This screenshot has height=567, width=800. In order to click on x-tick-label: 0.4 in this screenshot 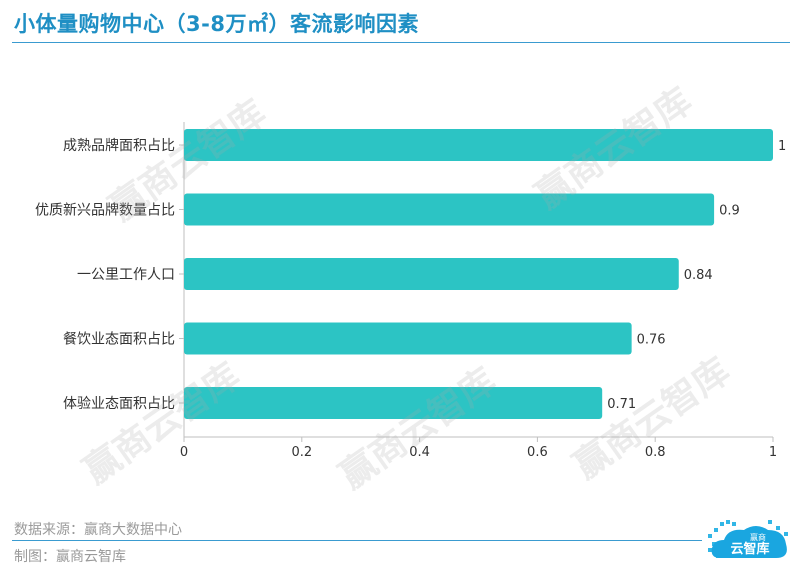, I will do `click(419, 452)`.